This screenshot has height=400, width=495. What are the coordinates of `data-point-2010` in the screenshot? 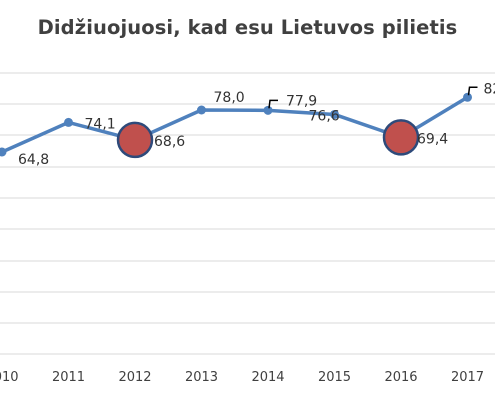 It's located at (3, 152).